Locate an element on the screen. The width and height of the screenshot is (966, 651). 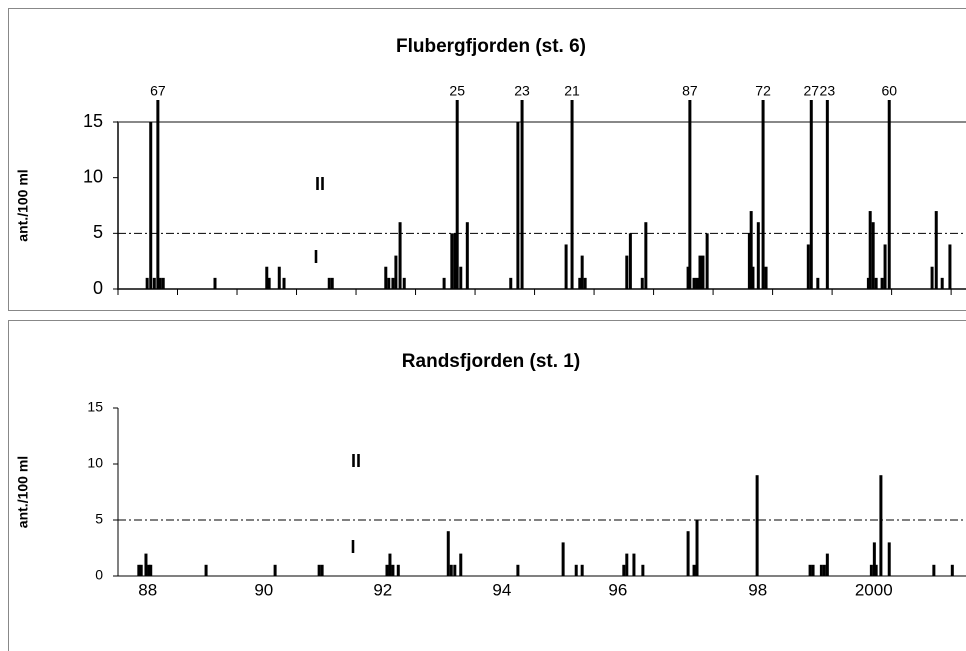
x-tick-label: 92 is located at coordinates (382, 589).